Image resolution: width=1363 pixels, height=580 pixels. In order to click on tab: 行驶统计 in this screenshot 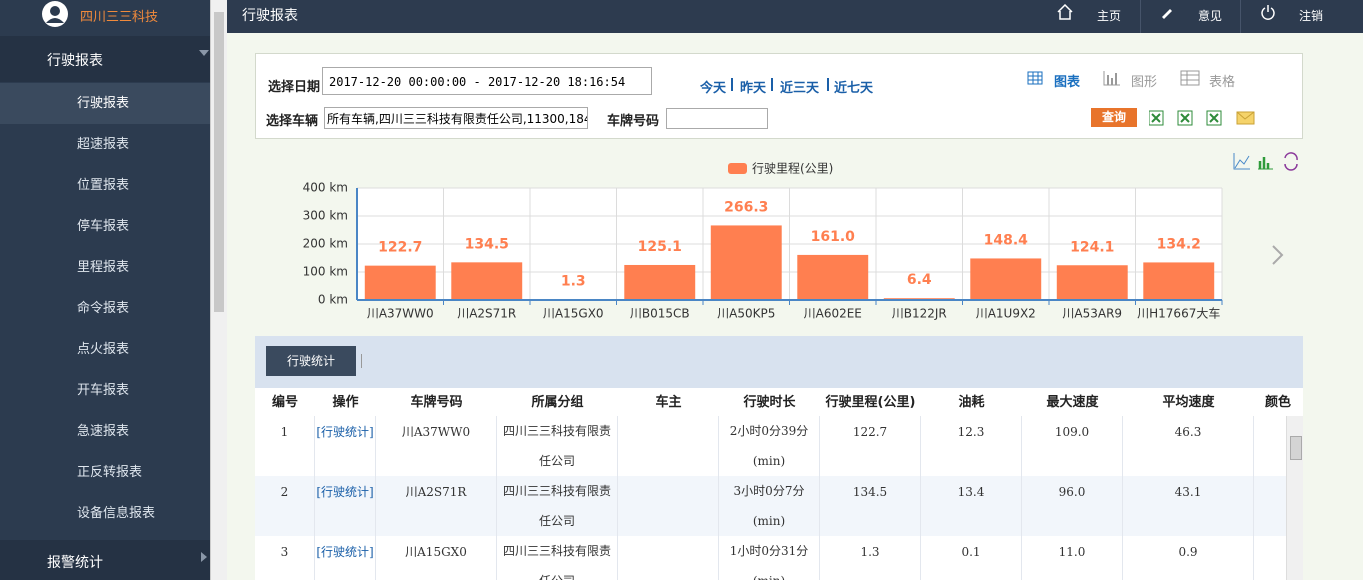, I will do `click(311, 361)`.